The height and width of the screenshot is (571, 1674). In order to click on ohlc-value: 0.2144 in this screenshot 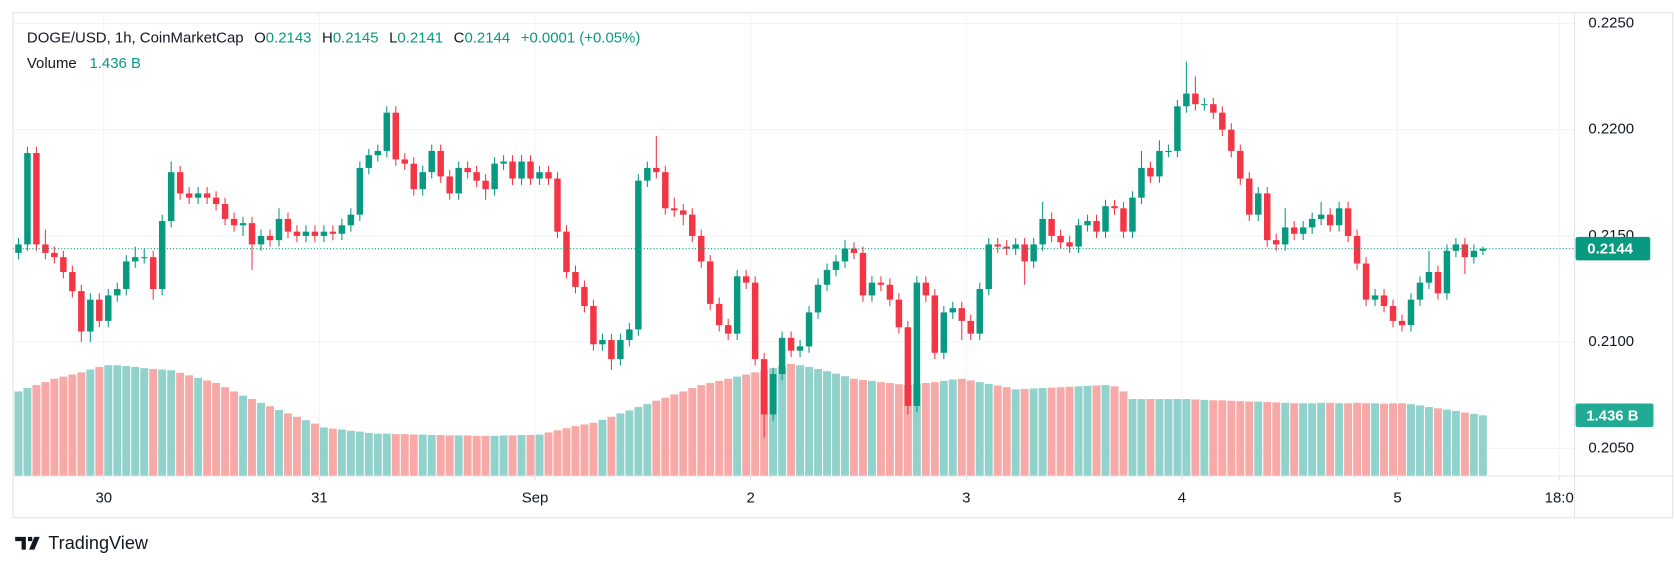, I will do `click(487, 37)`.